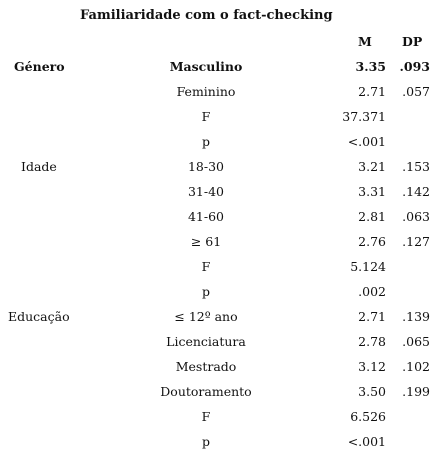  Describe the element at coordinates (372, 241) in the screenshot. I see `row-mean-value: 2.76` at that location.